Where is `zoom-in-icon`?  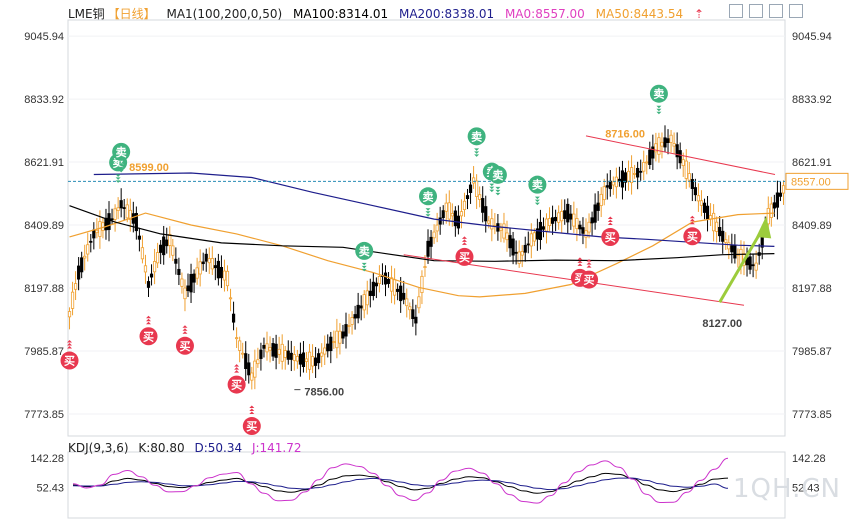
zoom-in-icon is located at coordinates (756, 11).